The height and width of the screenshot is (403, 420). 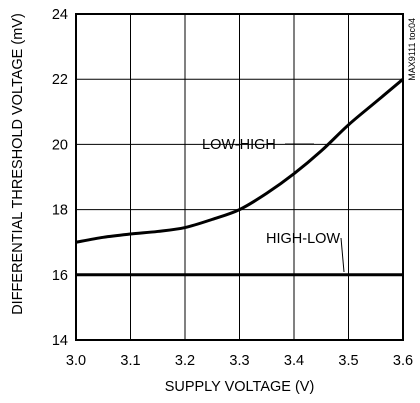 I want to click on x-tick-labels: 3.0 3.1 3.2 3.3 3.4 3.5 3.6, so click(x=239, y=361).